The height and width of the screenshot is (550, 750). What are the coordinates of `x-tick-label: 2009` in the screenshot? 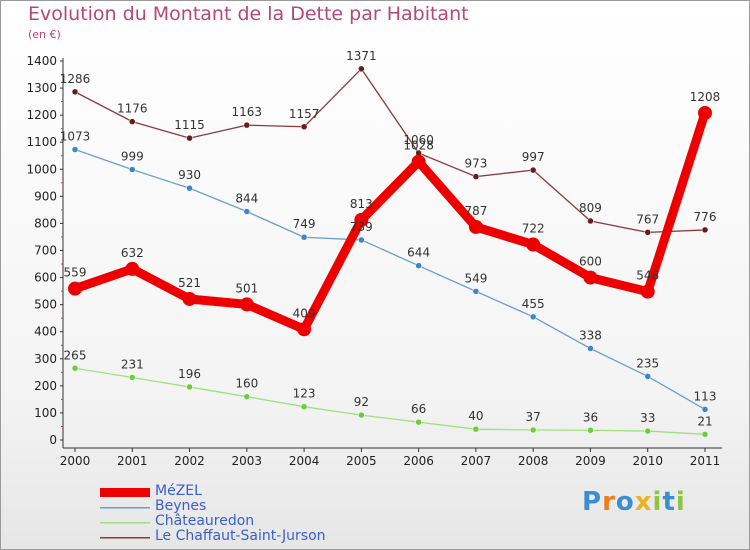 It's located at (590, 461).